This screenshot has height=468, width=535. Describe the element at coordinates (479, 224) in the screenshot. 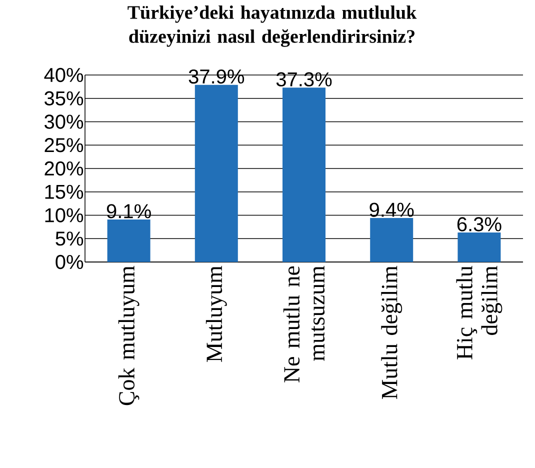

I see `data-label: 6.3%` at that location.